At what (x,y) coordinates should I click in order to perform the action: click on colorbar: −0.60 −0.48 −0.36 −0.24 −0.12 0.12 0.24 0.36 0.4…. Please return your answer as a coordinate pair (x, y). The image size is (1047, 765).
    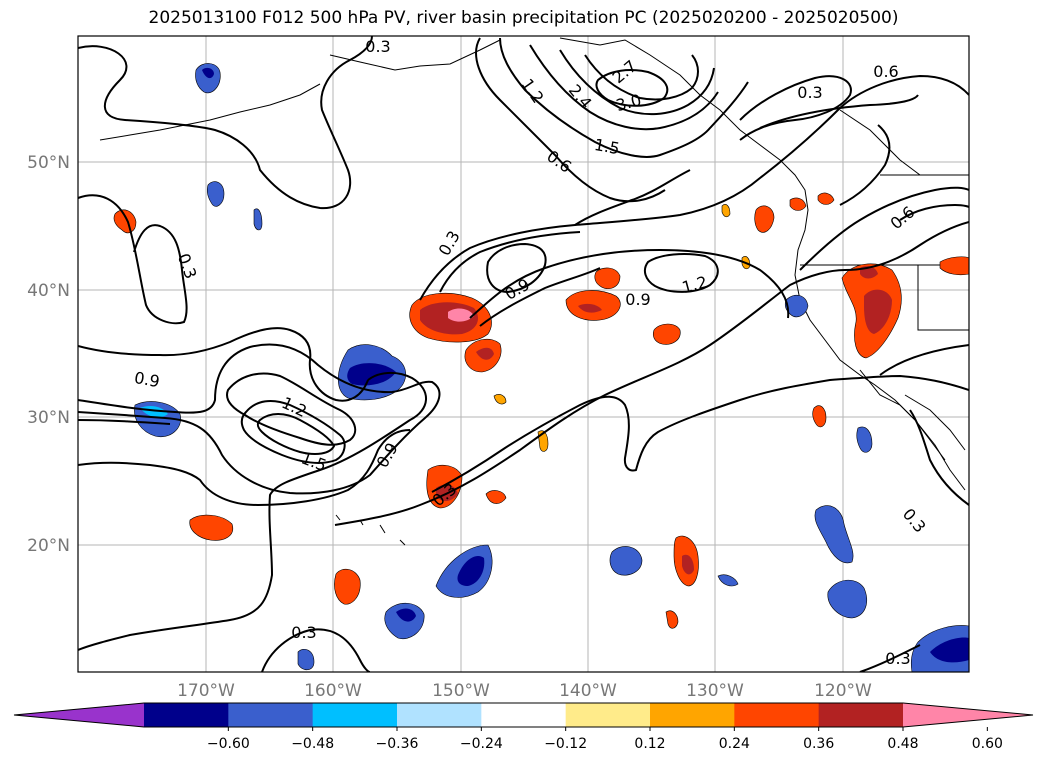
    Looking at the image, I should click on (523, 727).